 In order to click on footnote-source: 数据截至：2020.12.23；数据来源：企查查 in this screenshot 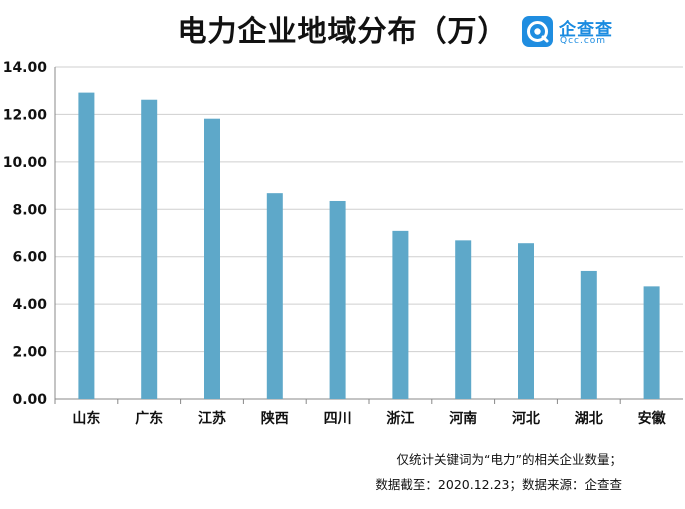, I will do `click(498, 484)`.